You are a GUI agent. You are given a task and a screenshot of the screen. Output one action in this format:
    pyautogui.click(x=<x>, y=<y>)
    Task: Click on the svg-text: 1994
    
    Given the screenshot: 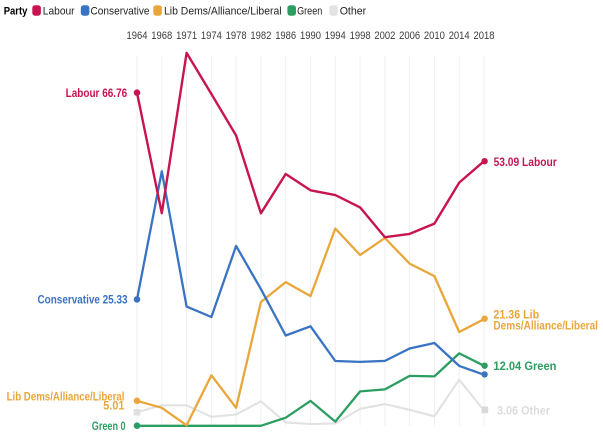 What is the action you would take?
    pyautogui.click(x=335, y=36)
    